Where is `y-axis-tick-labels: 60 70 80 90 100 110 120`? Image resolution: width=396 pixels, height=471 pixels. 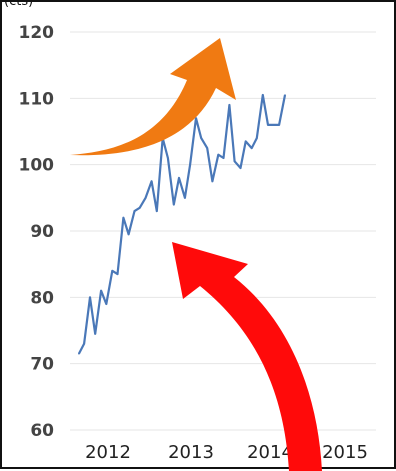 y-axis-tick-labels: 60 70 80 90 100 110 120 is located at coordinates (37, 232).